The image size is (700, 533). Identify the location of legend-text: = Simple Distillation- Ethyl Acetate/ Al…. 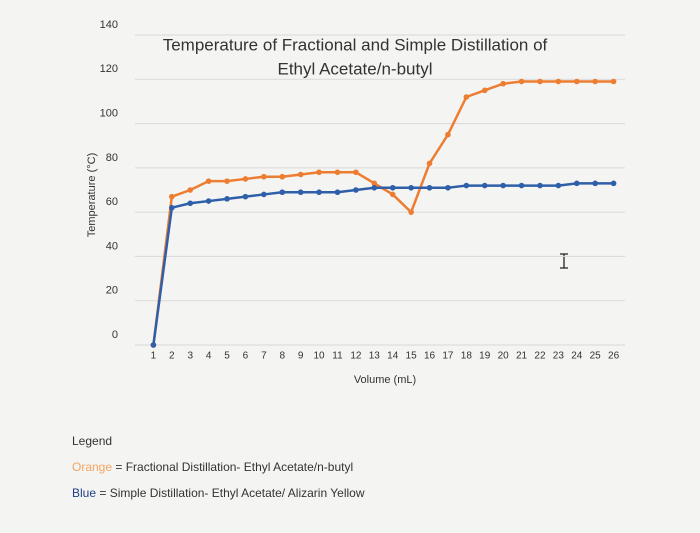
(231, 493).